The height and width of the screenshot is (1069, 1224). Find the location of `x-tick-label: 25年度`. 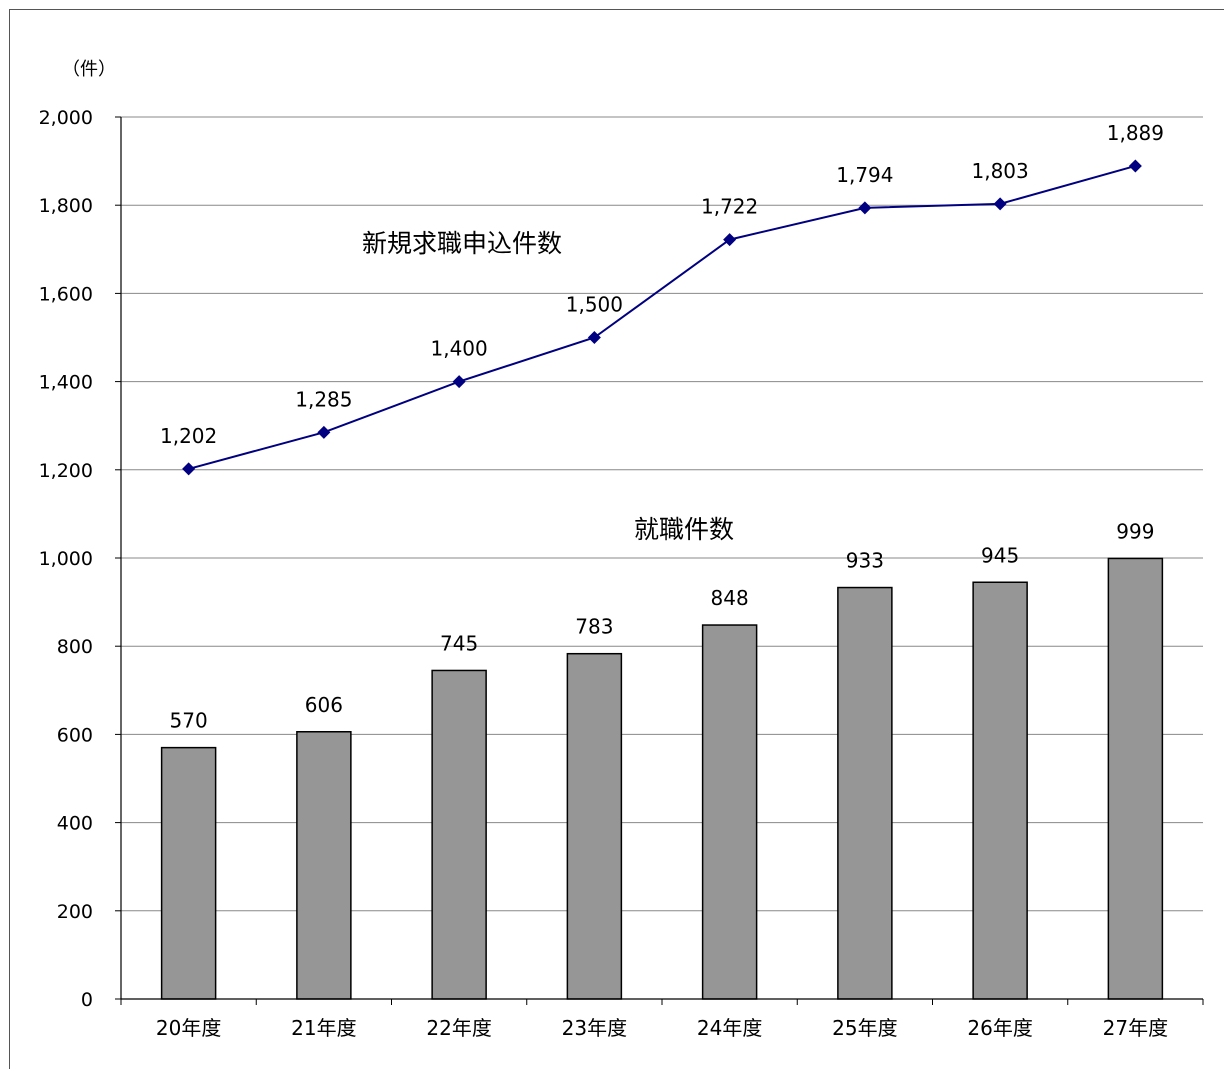

x-tick-label: 25年度 is located at coordinates (864, 1028).